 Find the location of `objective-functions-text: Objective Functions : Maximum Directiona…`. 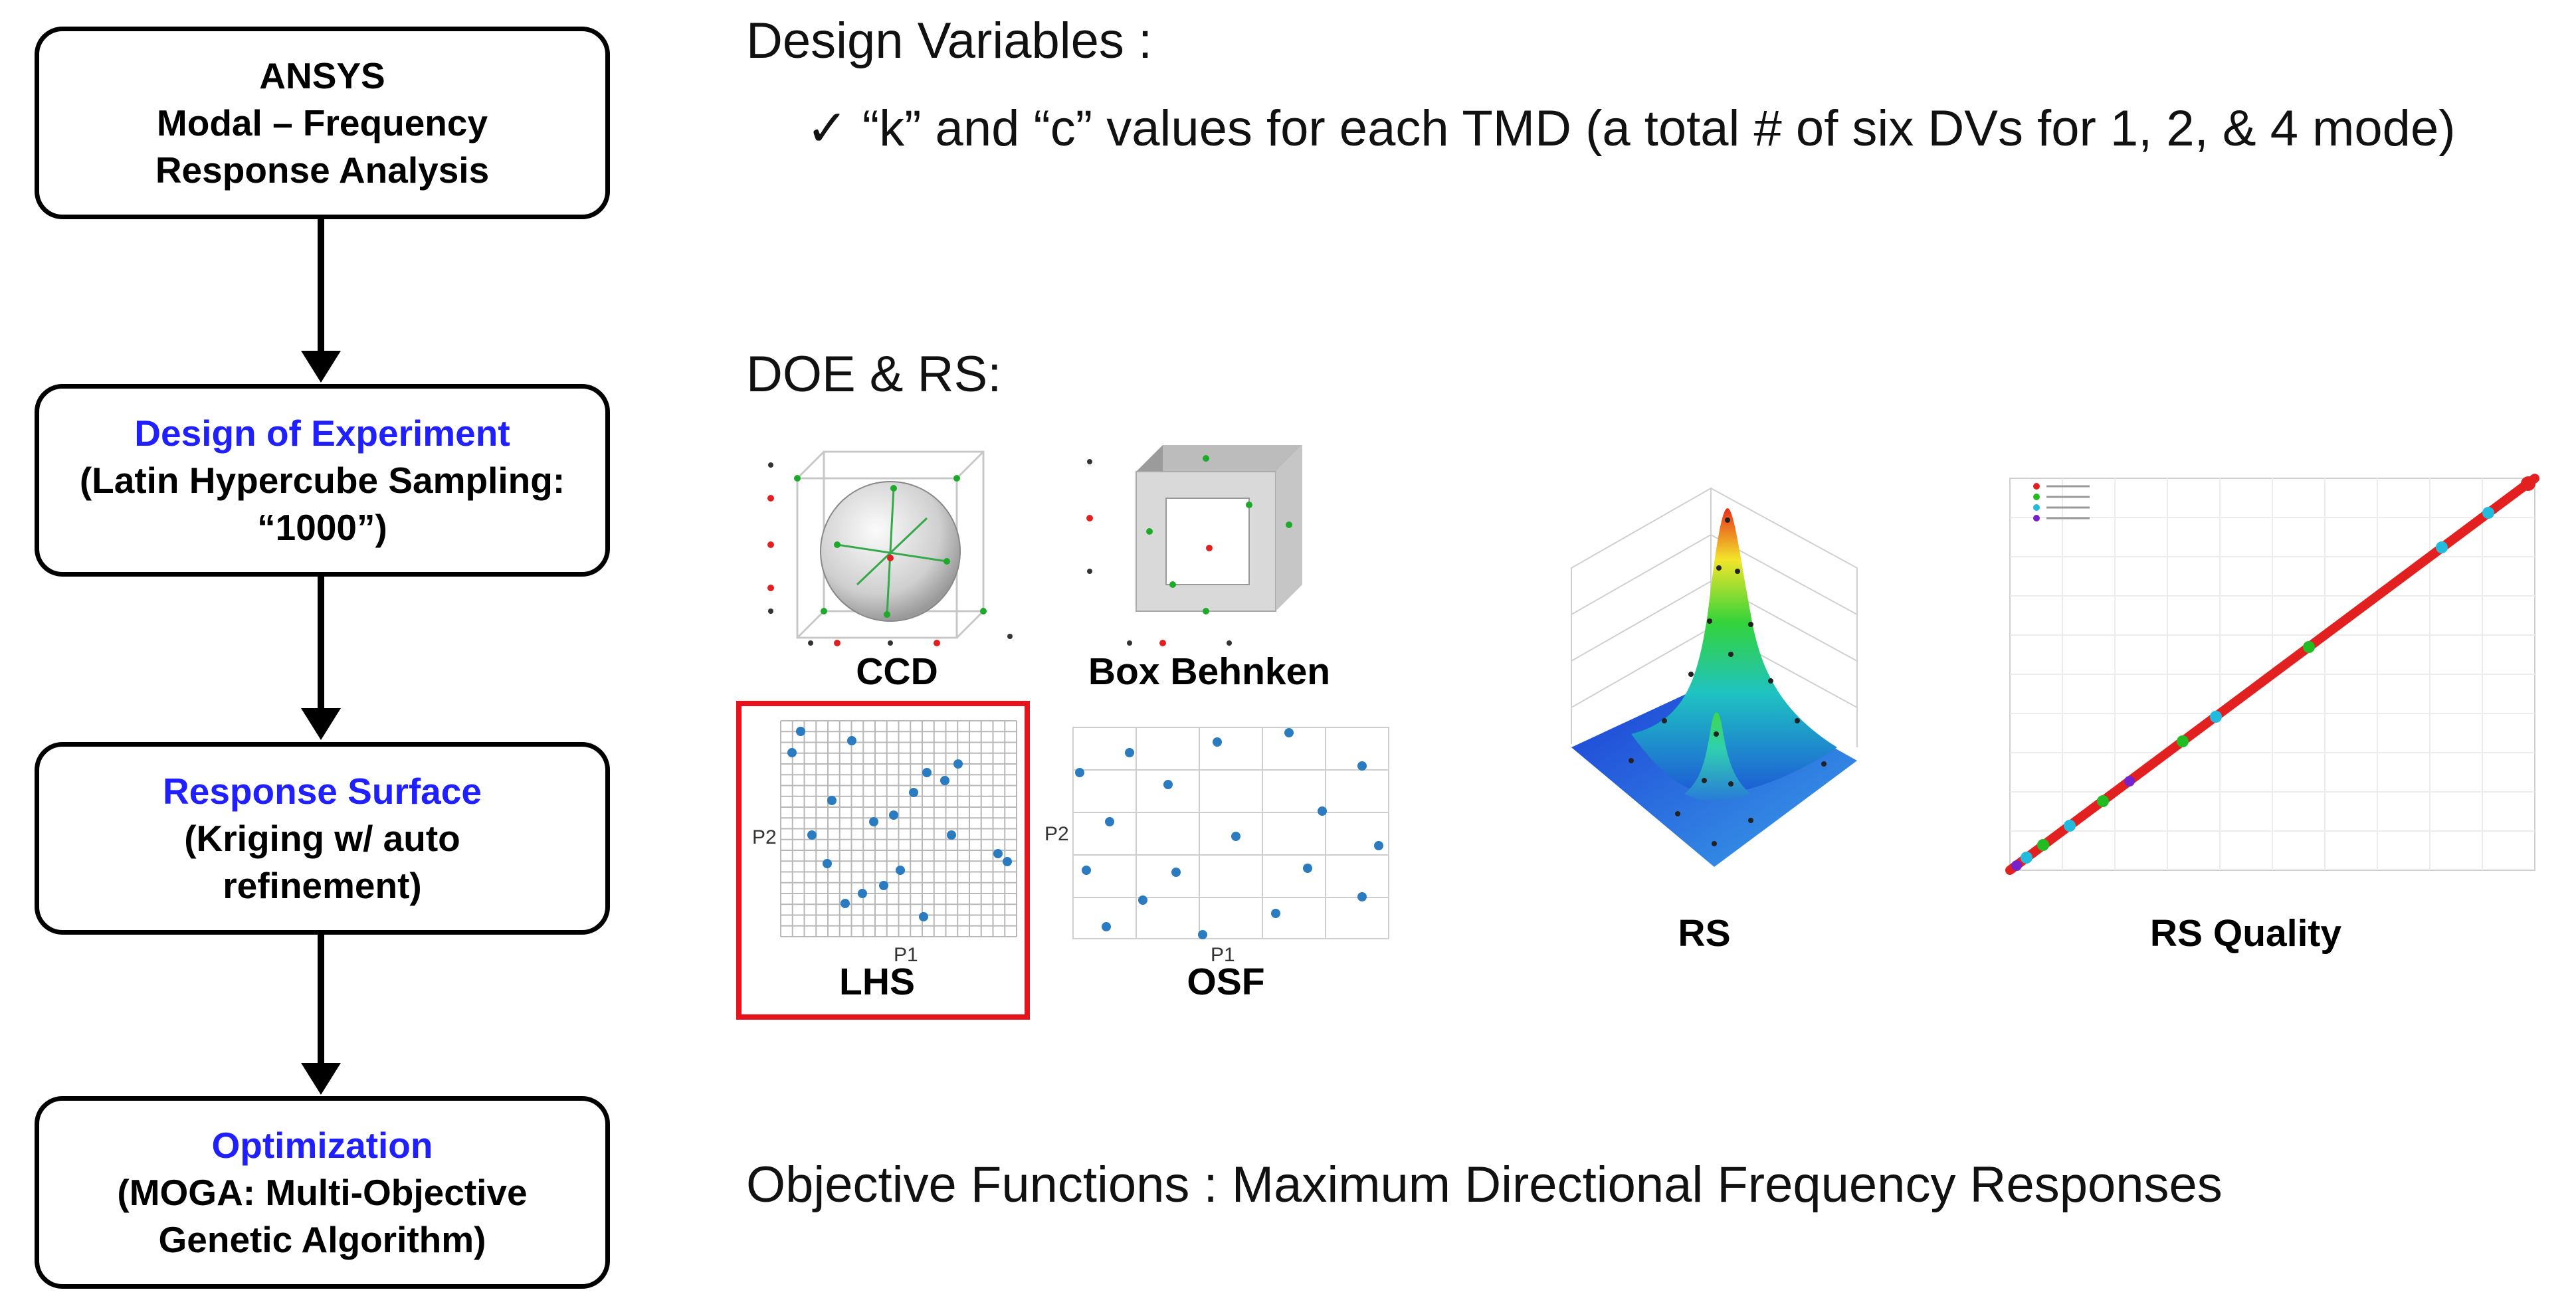

objective-functions-text: Objective Functions : Maximum Directiona… is located at coordinates (1485, 1185).